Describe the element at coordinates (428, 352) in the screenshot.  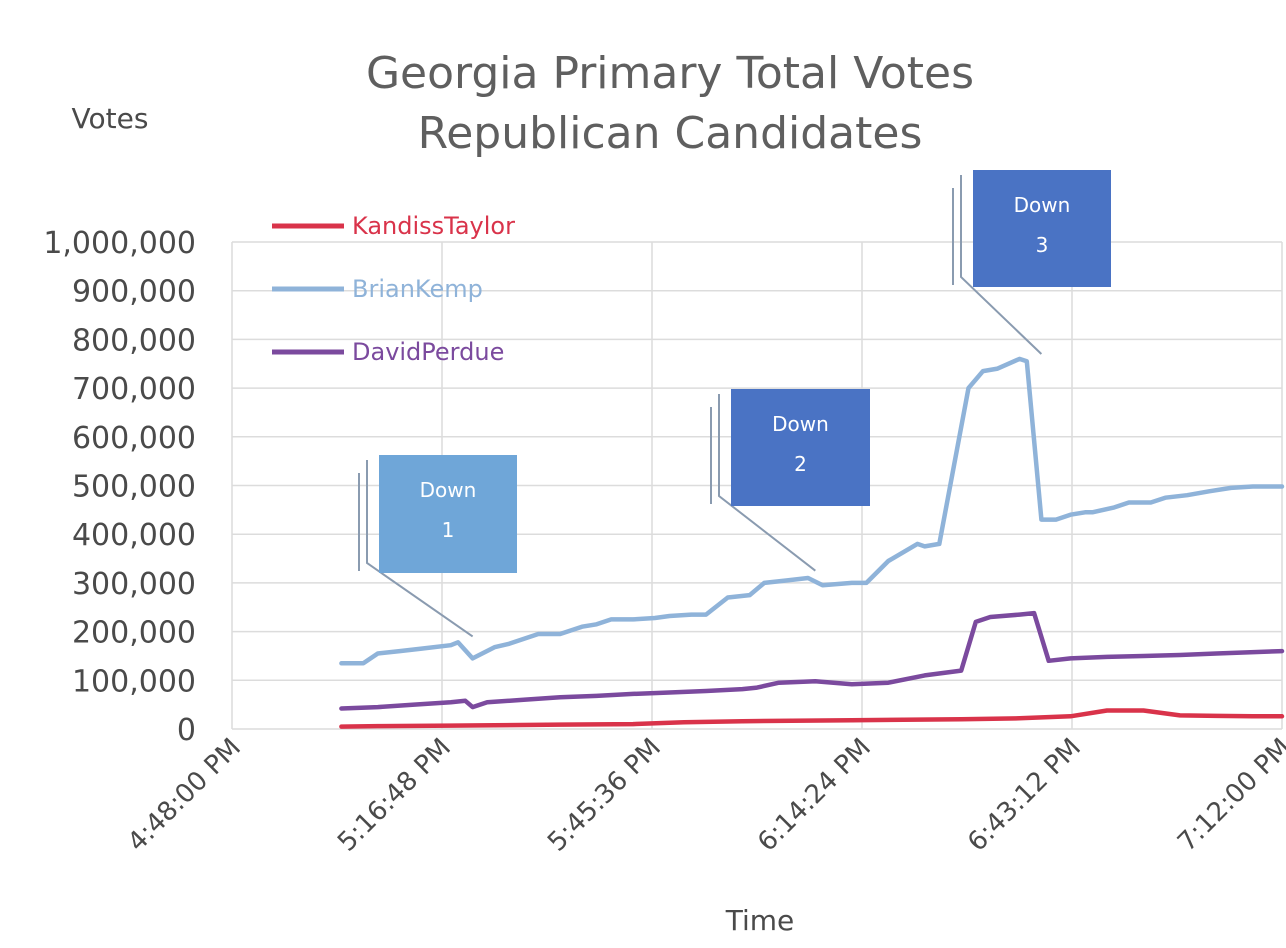
I see `legend-label: DavidPerdue` at that location.